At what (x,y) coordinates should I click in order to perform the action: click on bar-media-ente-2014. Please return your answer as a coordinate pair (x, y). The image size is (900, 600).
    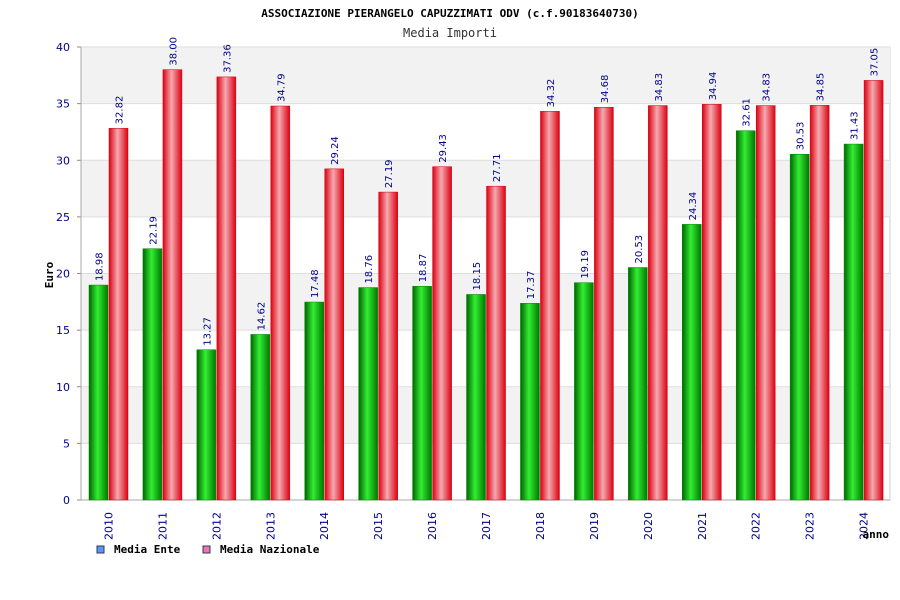
    Looking at the image, I should click on (314, 401).